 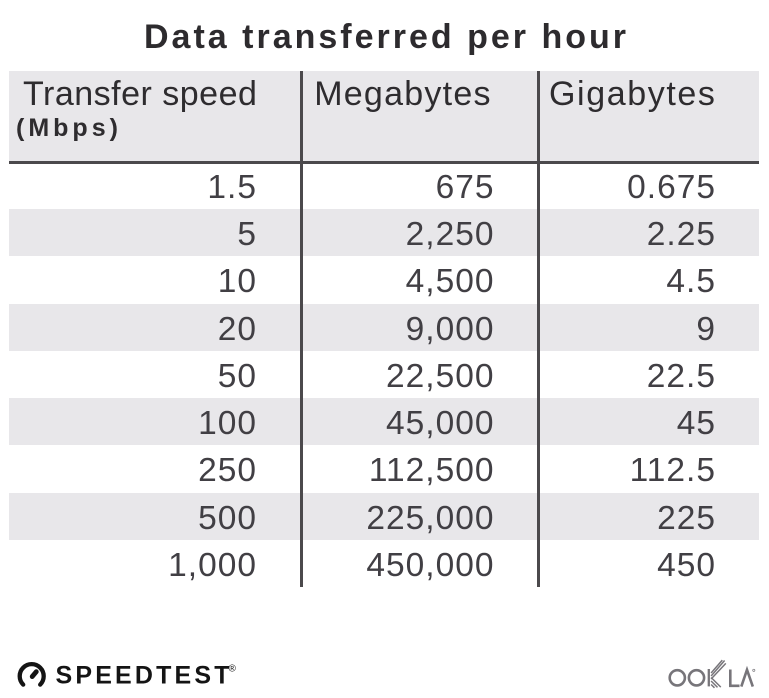 I want to click on svg-text: SPEEDTEST, so click(x=144, y=676).